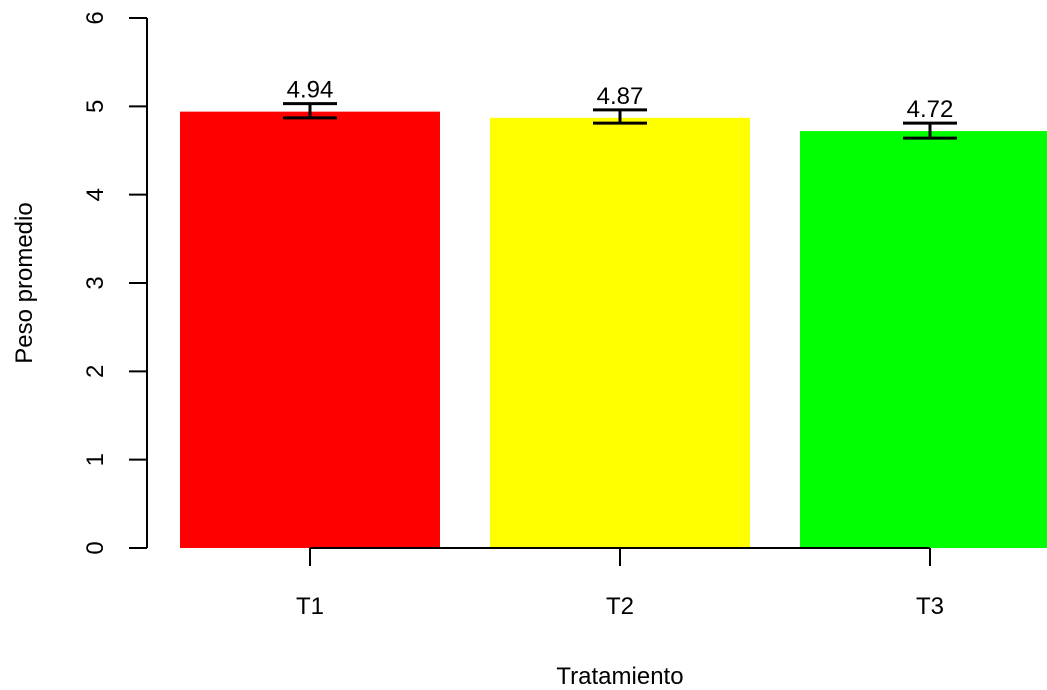 This screenshot has height=690, width=1047. I want to click on x-tick-label-t2: T2, so click(620, 606).